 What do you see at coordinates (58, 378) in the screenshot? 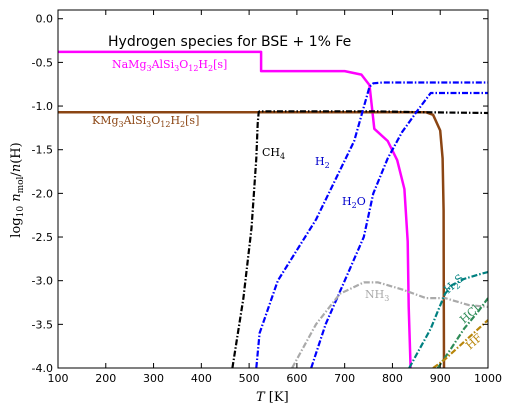
I see `x-tick-label: 100` at bounding box center [58, 378].